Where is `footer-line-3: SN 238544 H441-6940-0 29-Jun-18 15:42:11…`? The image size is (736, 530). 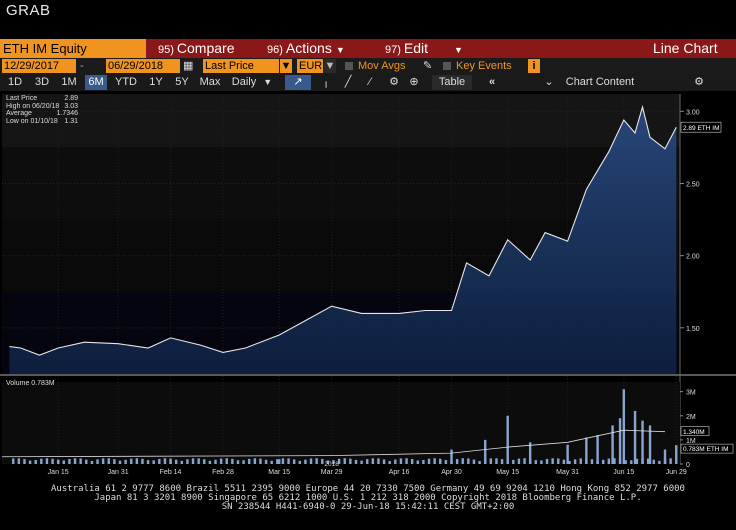
footer-line-3: SN 238544 H441-6940-0 29-Jun-18 15:42:11… is located at coordinates (368, 507).